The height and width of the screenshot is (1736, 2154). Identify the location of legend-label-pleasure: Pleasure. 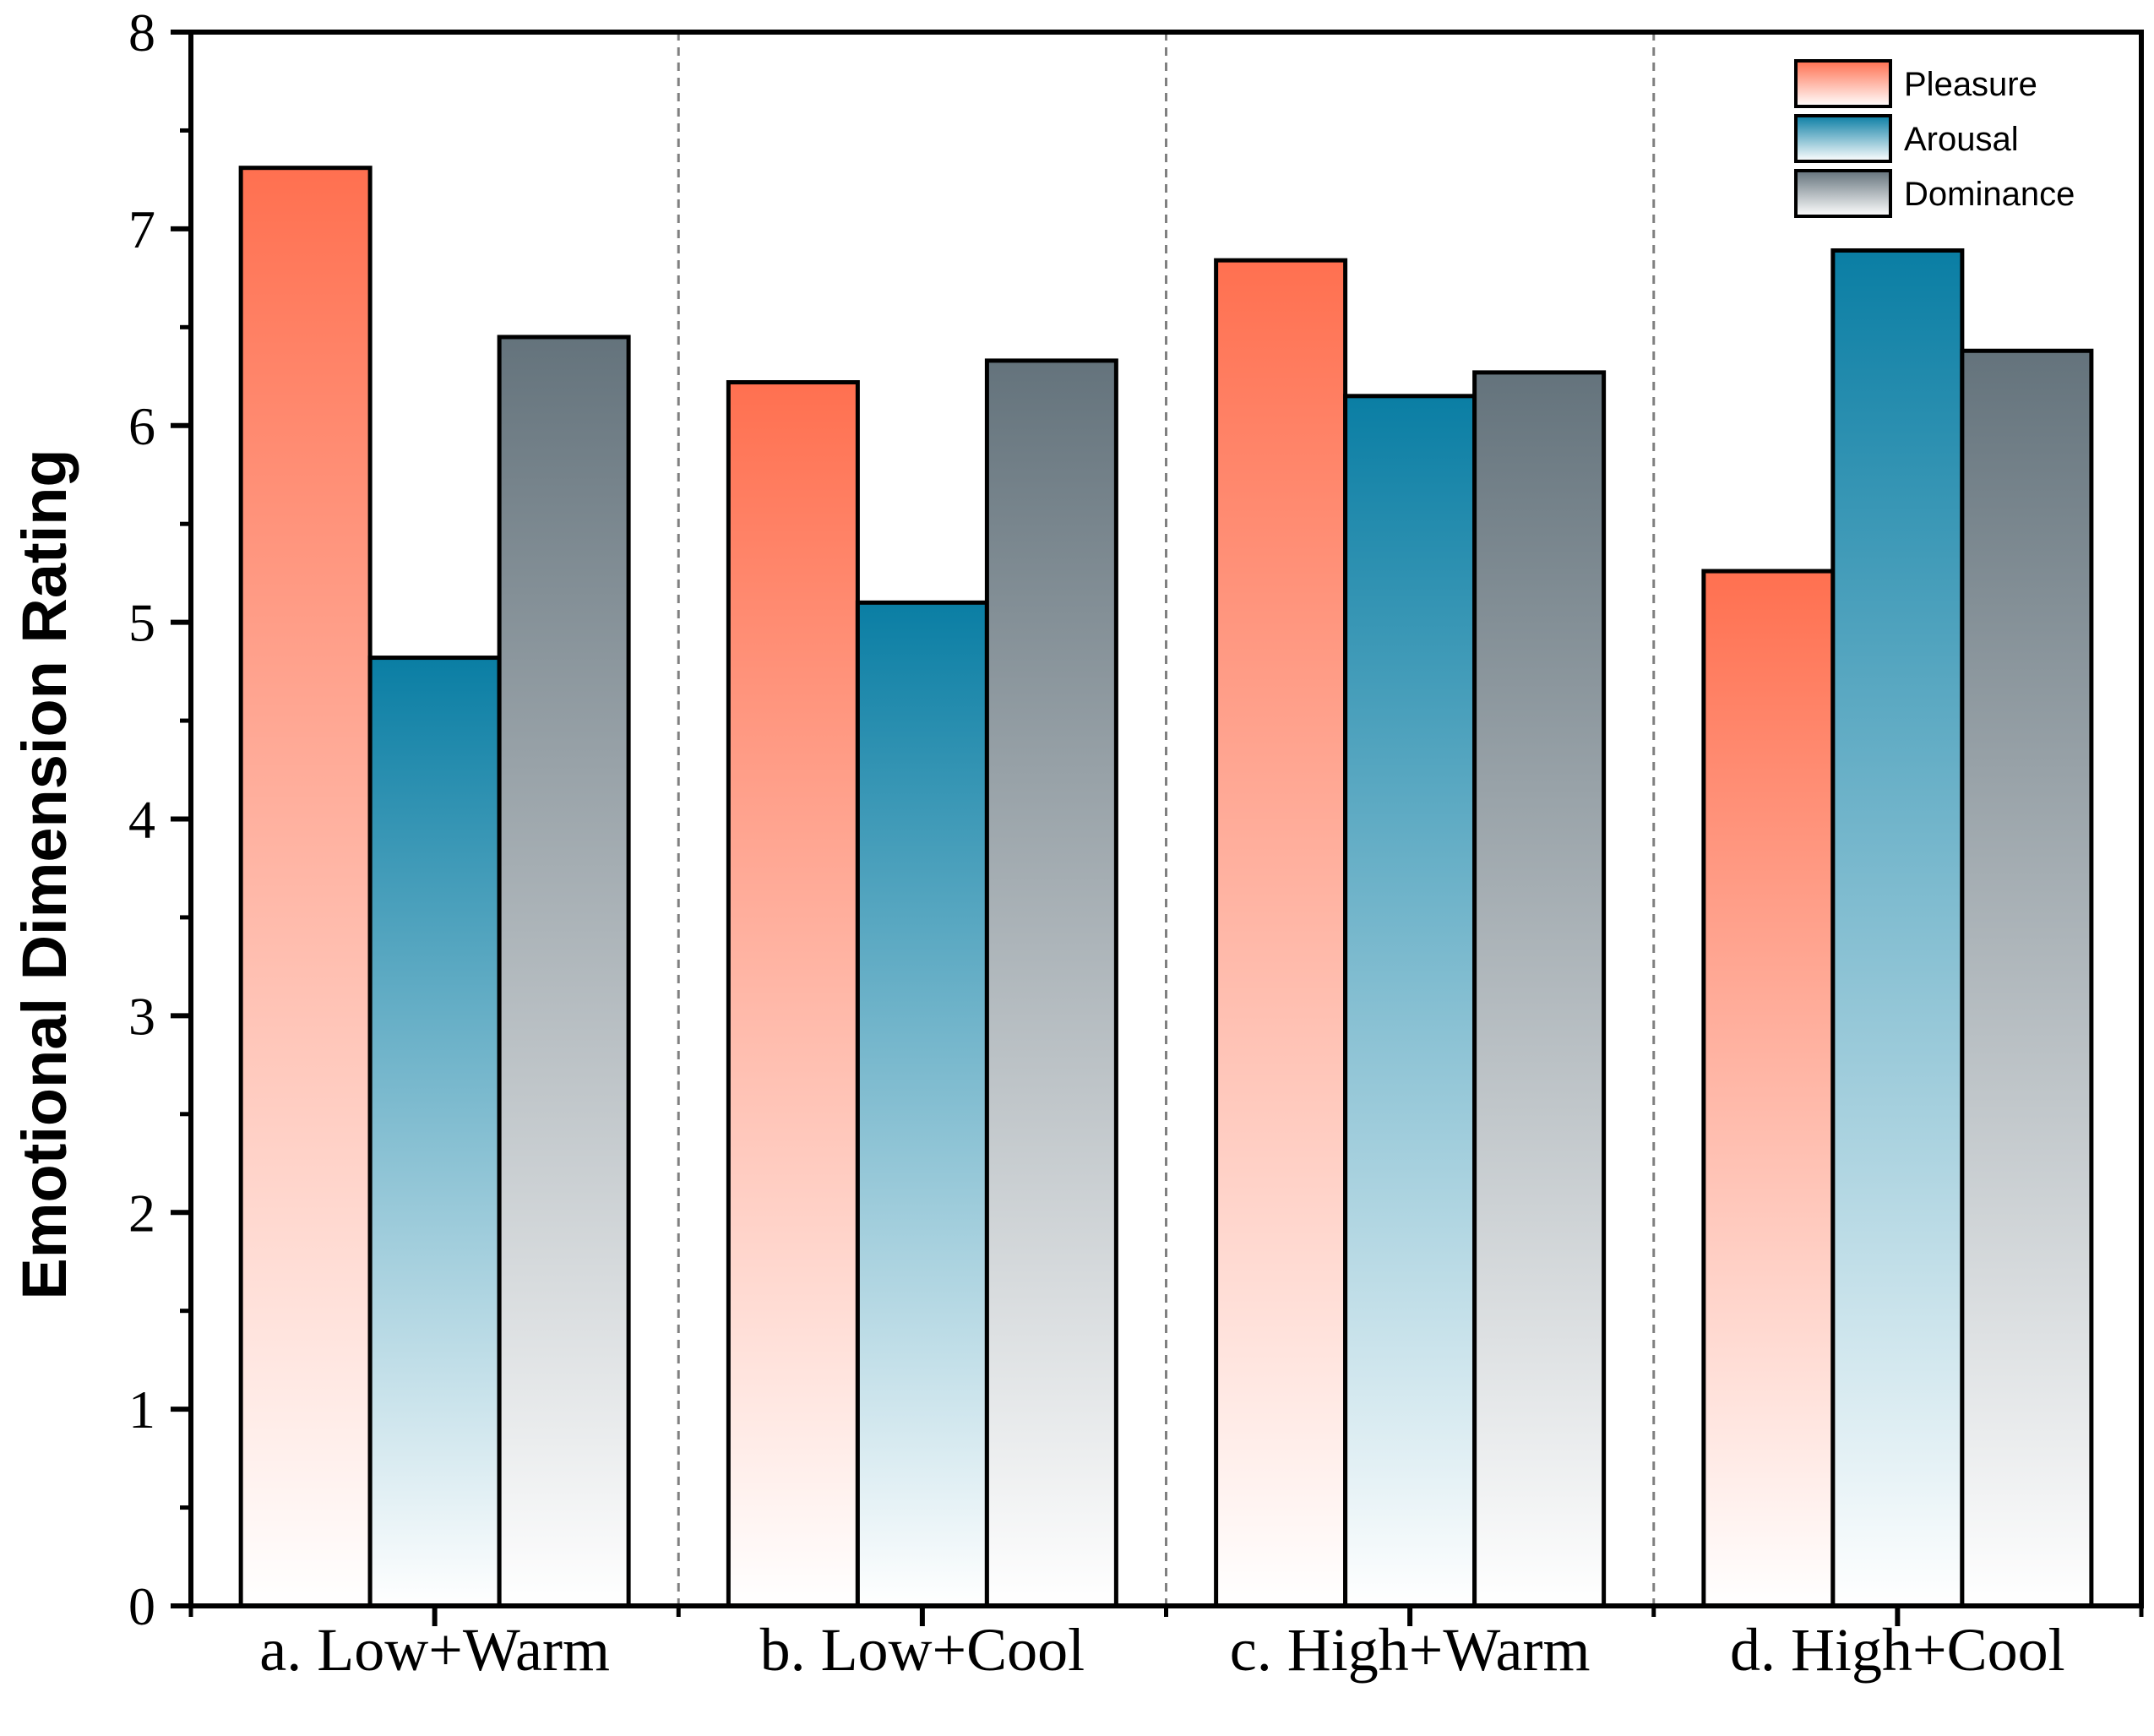
(1971, 84).